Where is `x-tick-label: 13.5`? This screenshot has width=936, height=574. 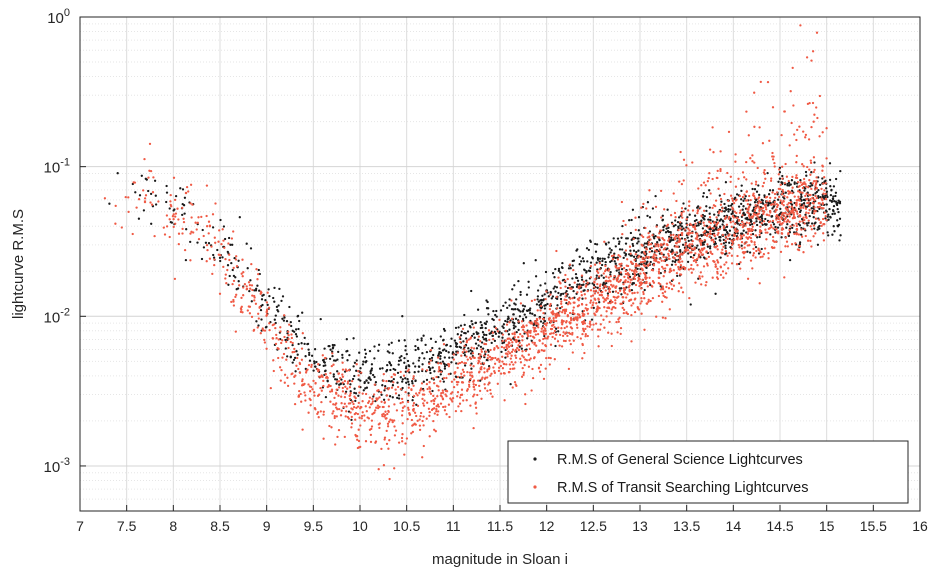 x-tick-label: 13.5 is located at coordinates (686, 526).